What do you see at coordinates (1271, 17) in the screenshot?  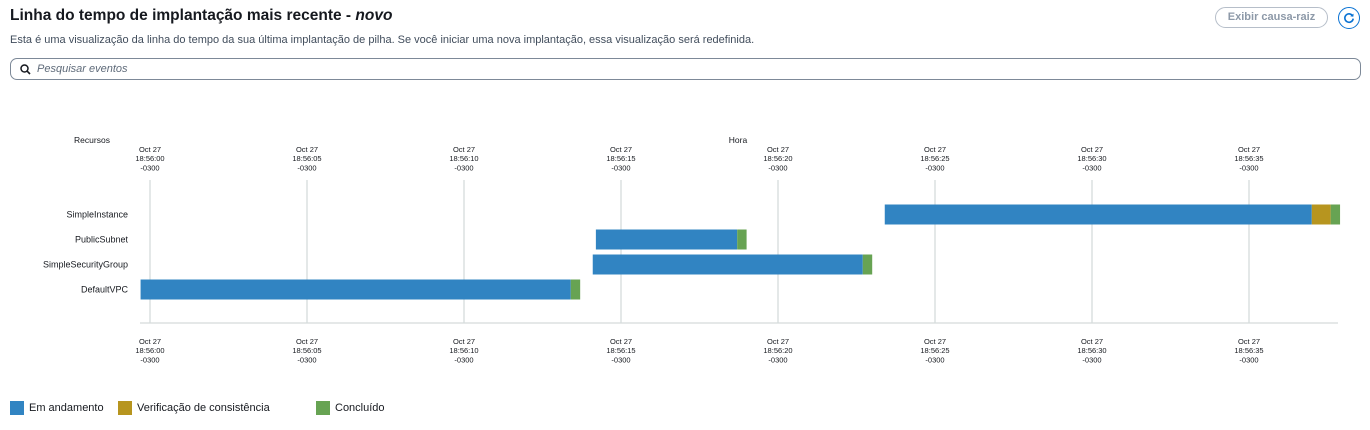 I see `view-root-cause-button: Exibir causa-raiz` at bounding box center [1271, 17].